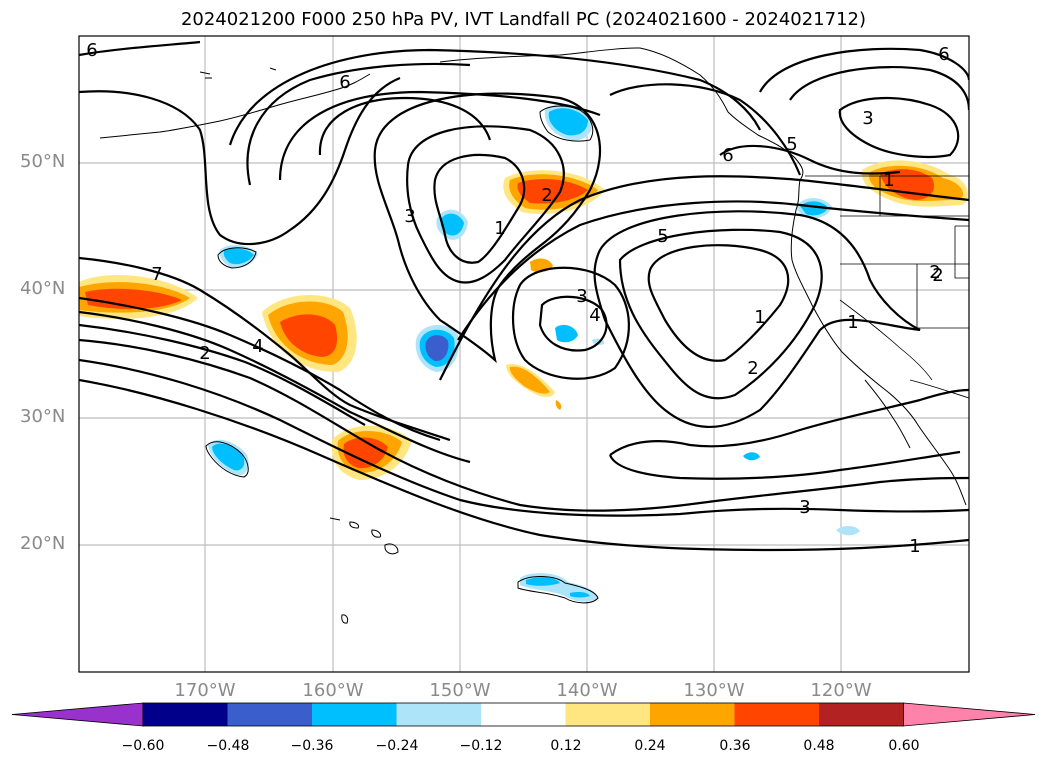  I want to click on colorbar-tick: −0.48, so click(228, 746).